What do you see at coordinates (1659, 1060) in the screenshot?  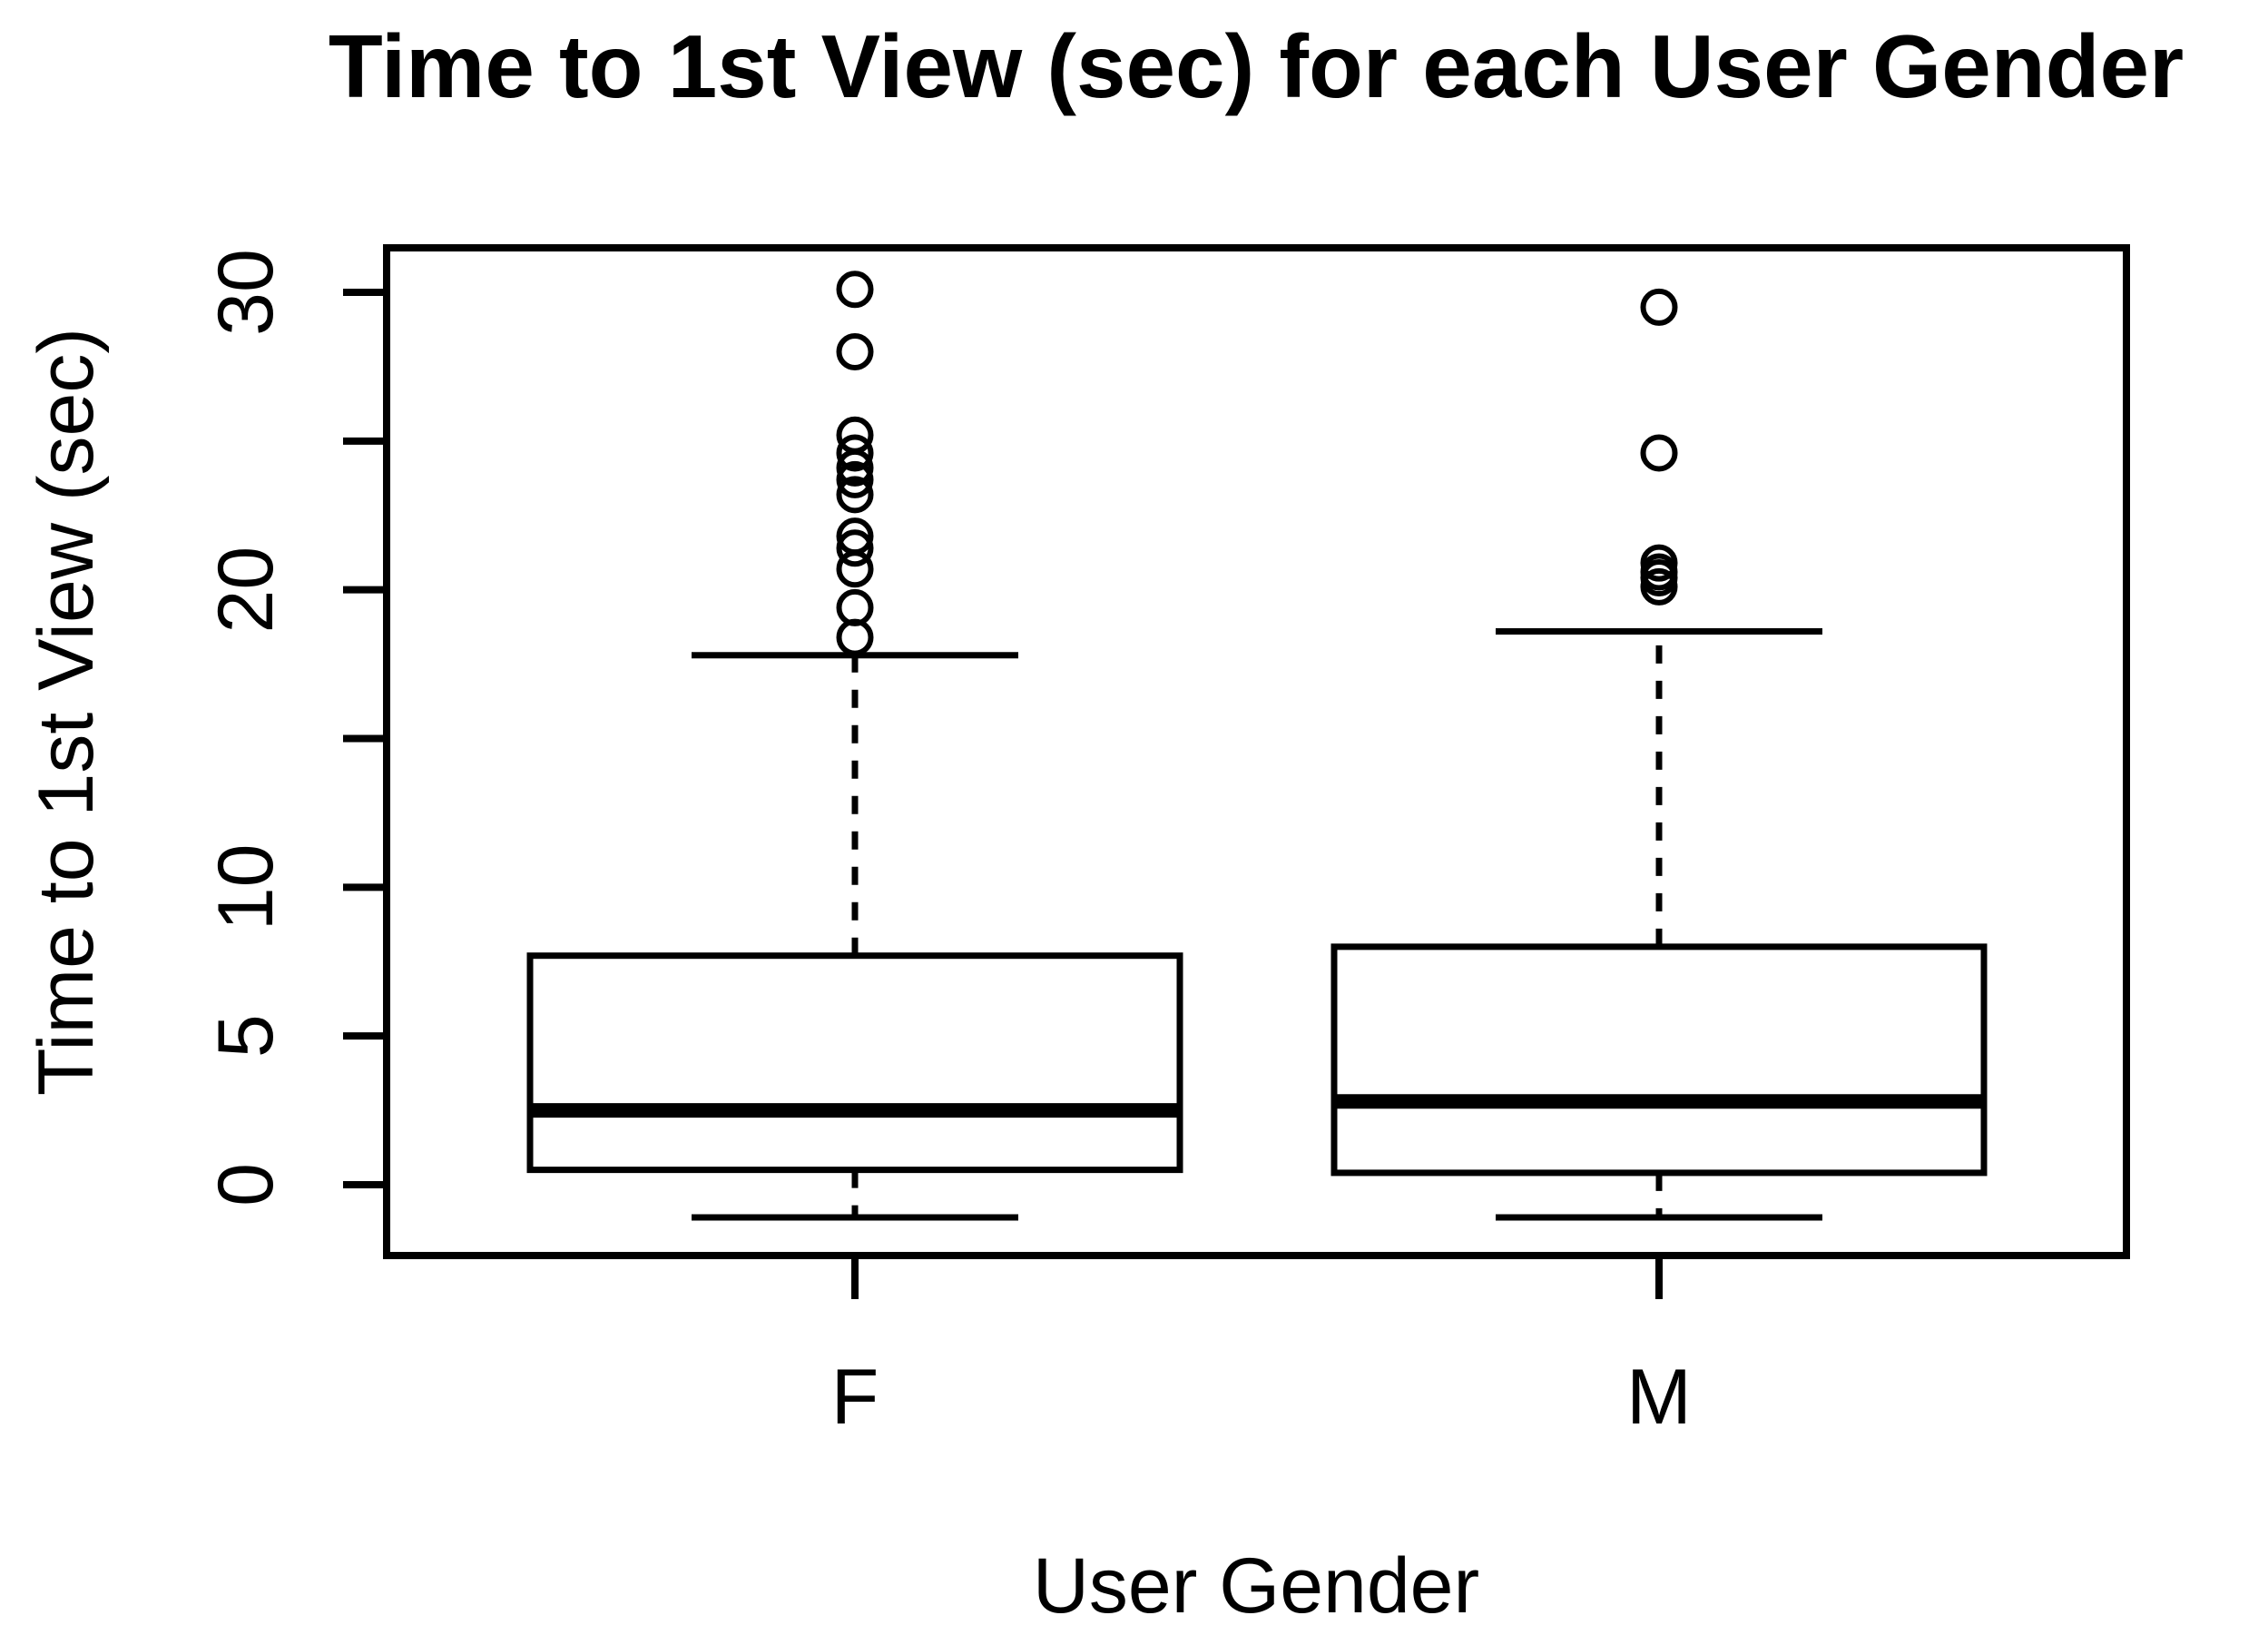 I see `iqr-box-M` at bounding box center [1659, 1060].